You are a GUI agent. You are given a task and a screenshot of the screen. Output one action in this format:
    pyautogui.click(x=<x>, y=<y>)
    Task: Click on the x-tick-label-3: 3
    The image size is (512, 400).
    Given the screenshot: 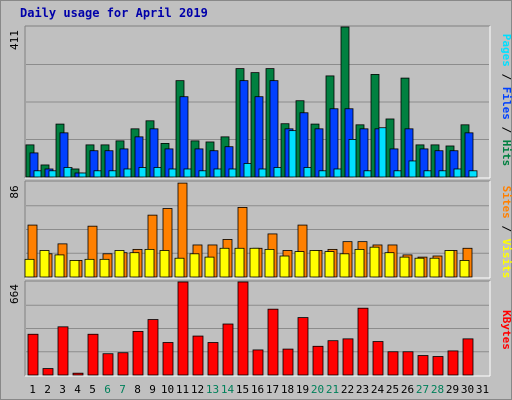 What is the action you would take?
    pyautogui.click(x=62, y=389)
    